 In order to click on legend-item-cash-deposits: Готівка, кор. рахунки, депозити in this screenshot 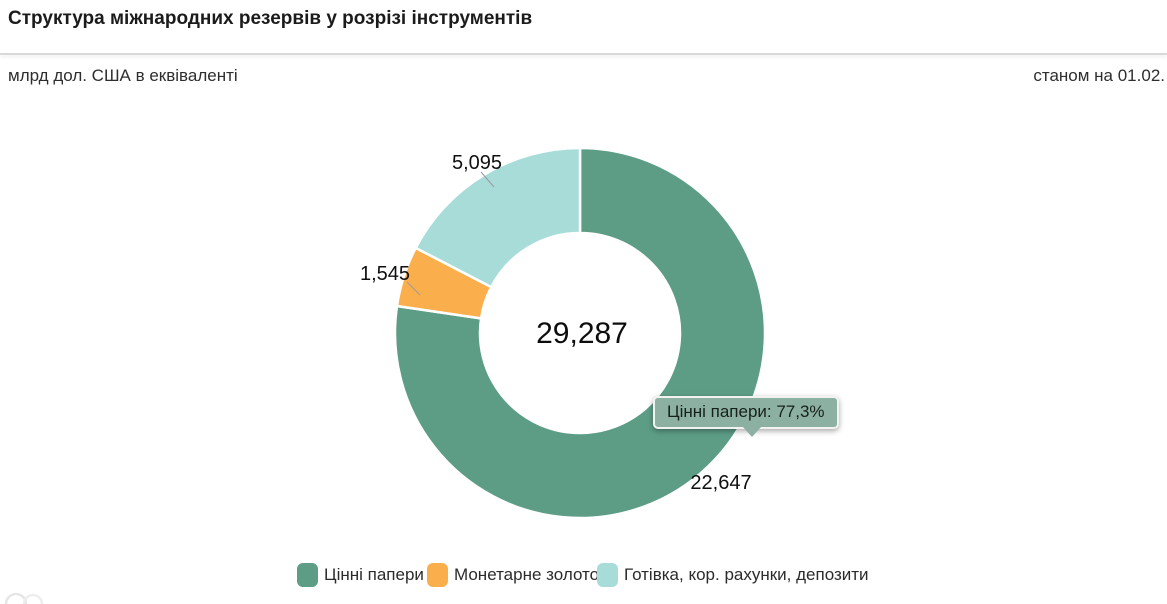, I will do `click(733, 575)`.